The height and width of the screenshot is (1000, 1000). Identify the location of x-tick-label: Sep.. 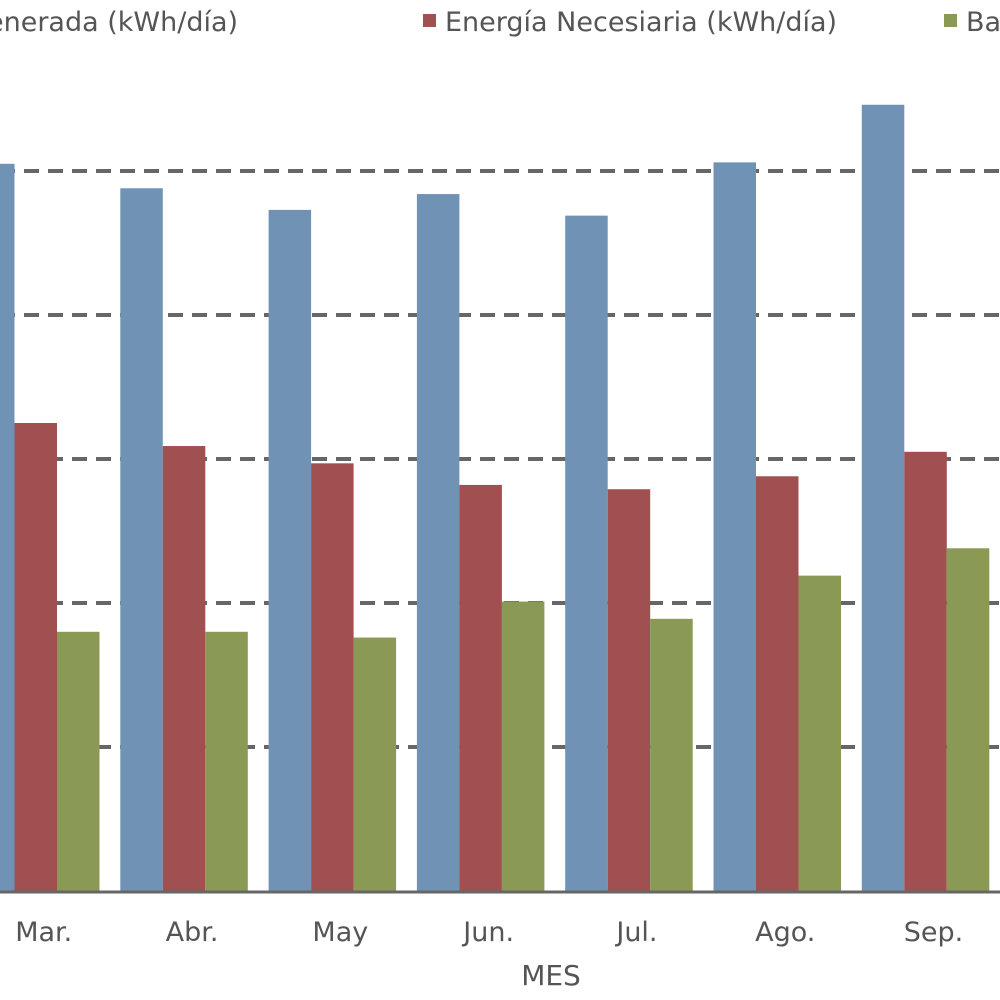
(933, 932).